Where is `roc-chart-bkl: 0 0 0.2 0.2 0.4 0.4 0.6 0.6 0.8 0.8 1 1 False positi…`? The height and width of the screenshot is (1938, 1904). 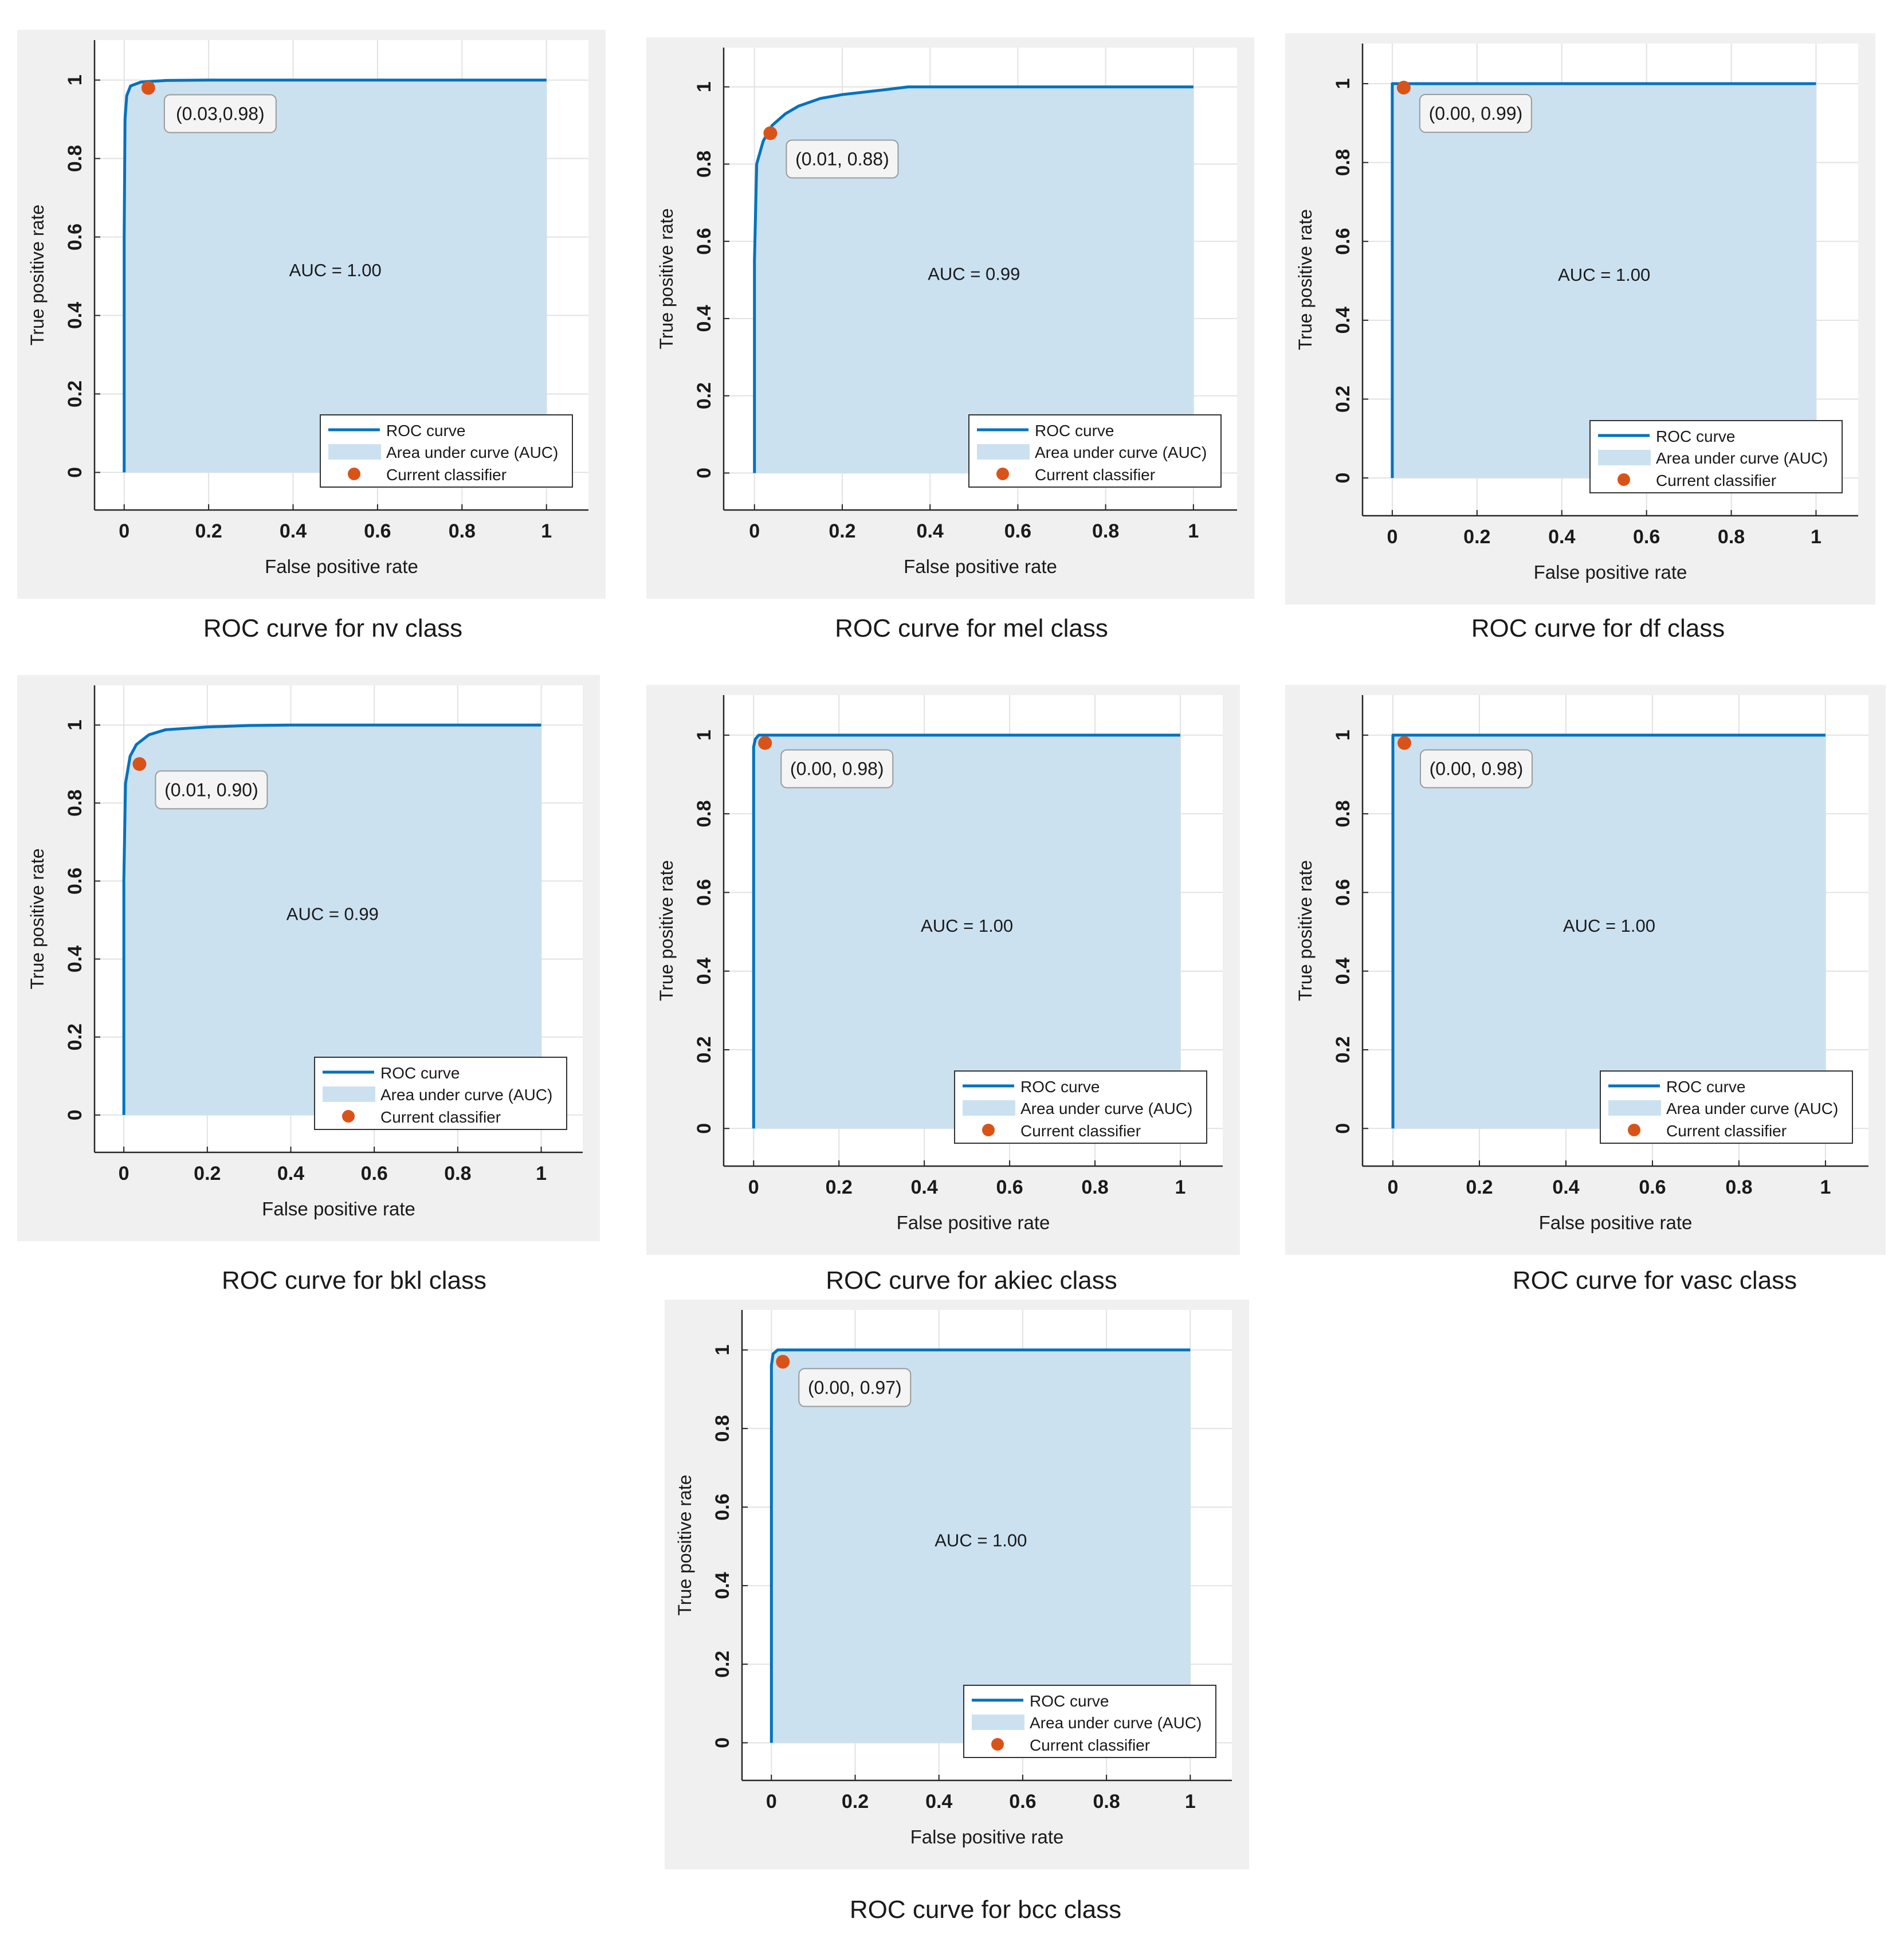
roc-chart-bkl: 0 0 0.2 0.2 0.4 0.4 0.6 0.6 0.8 0.8 1 1 False positi… is located at coordinates (308, 958).